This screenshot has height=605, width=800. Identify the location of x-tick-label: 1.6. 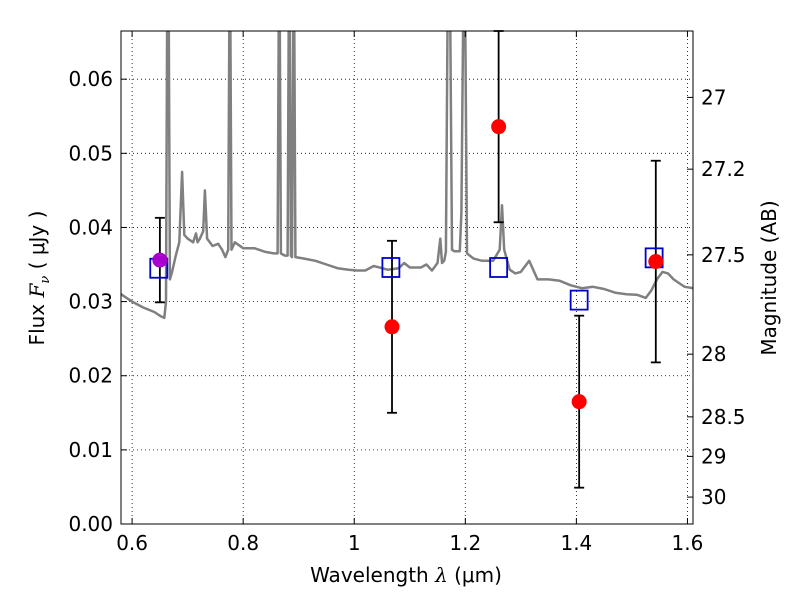
(688, 543).